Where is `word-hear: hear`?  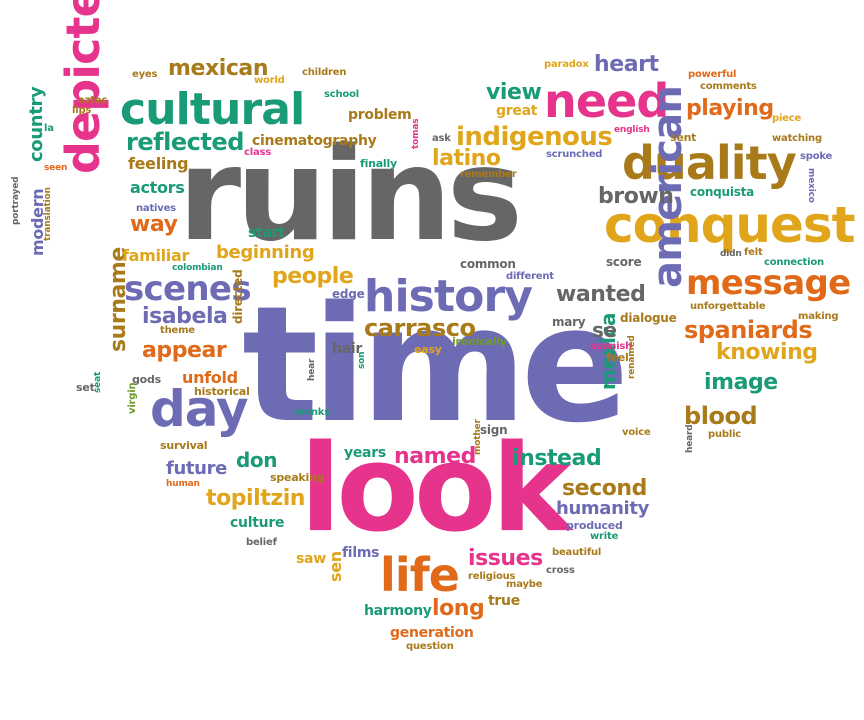 word-hear: hear is located at coordinates (312, 369).